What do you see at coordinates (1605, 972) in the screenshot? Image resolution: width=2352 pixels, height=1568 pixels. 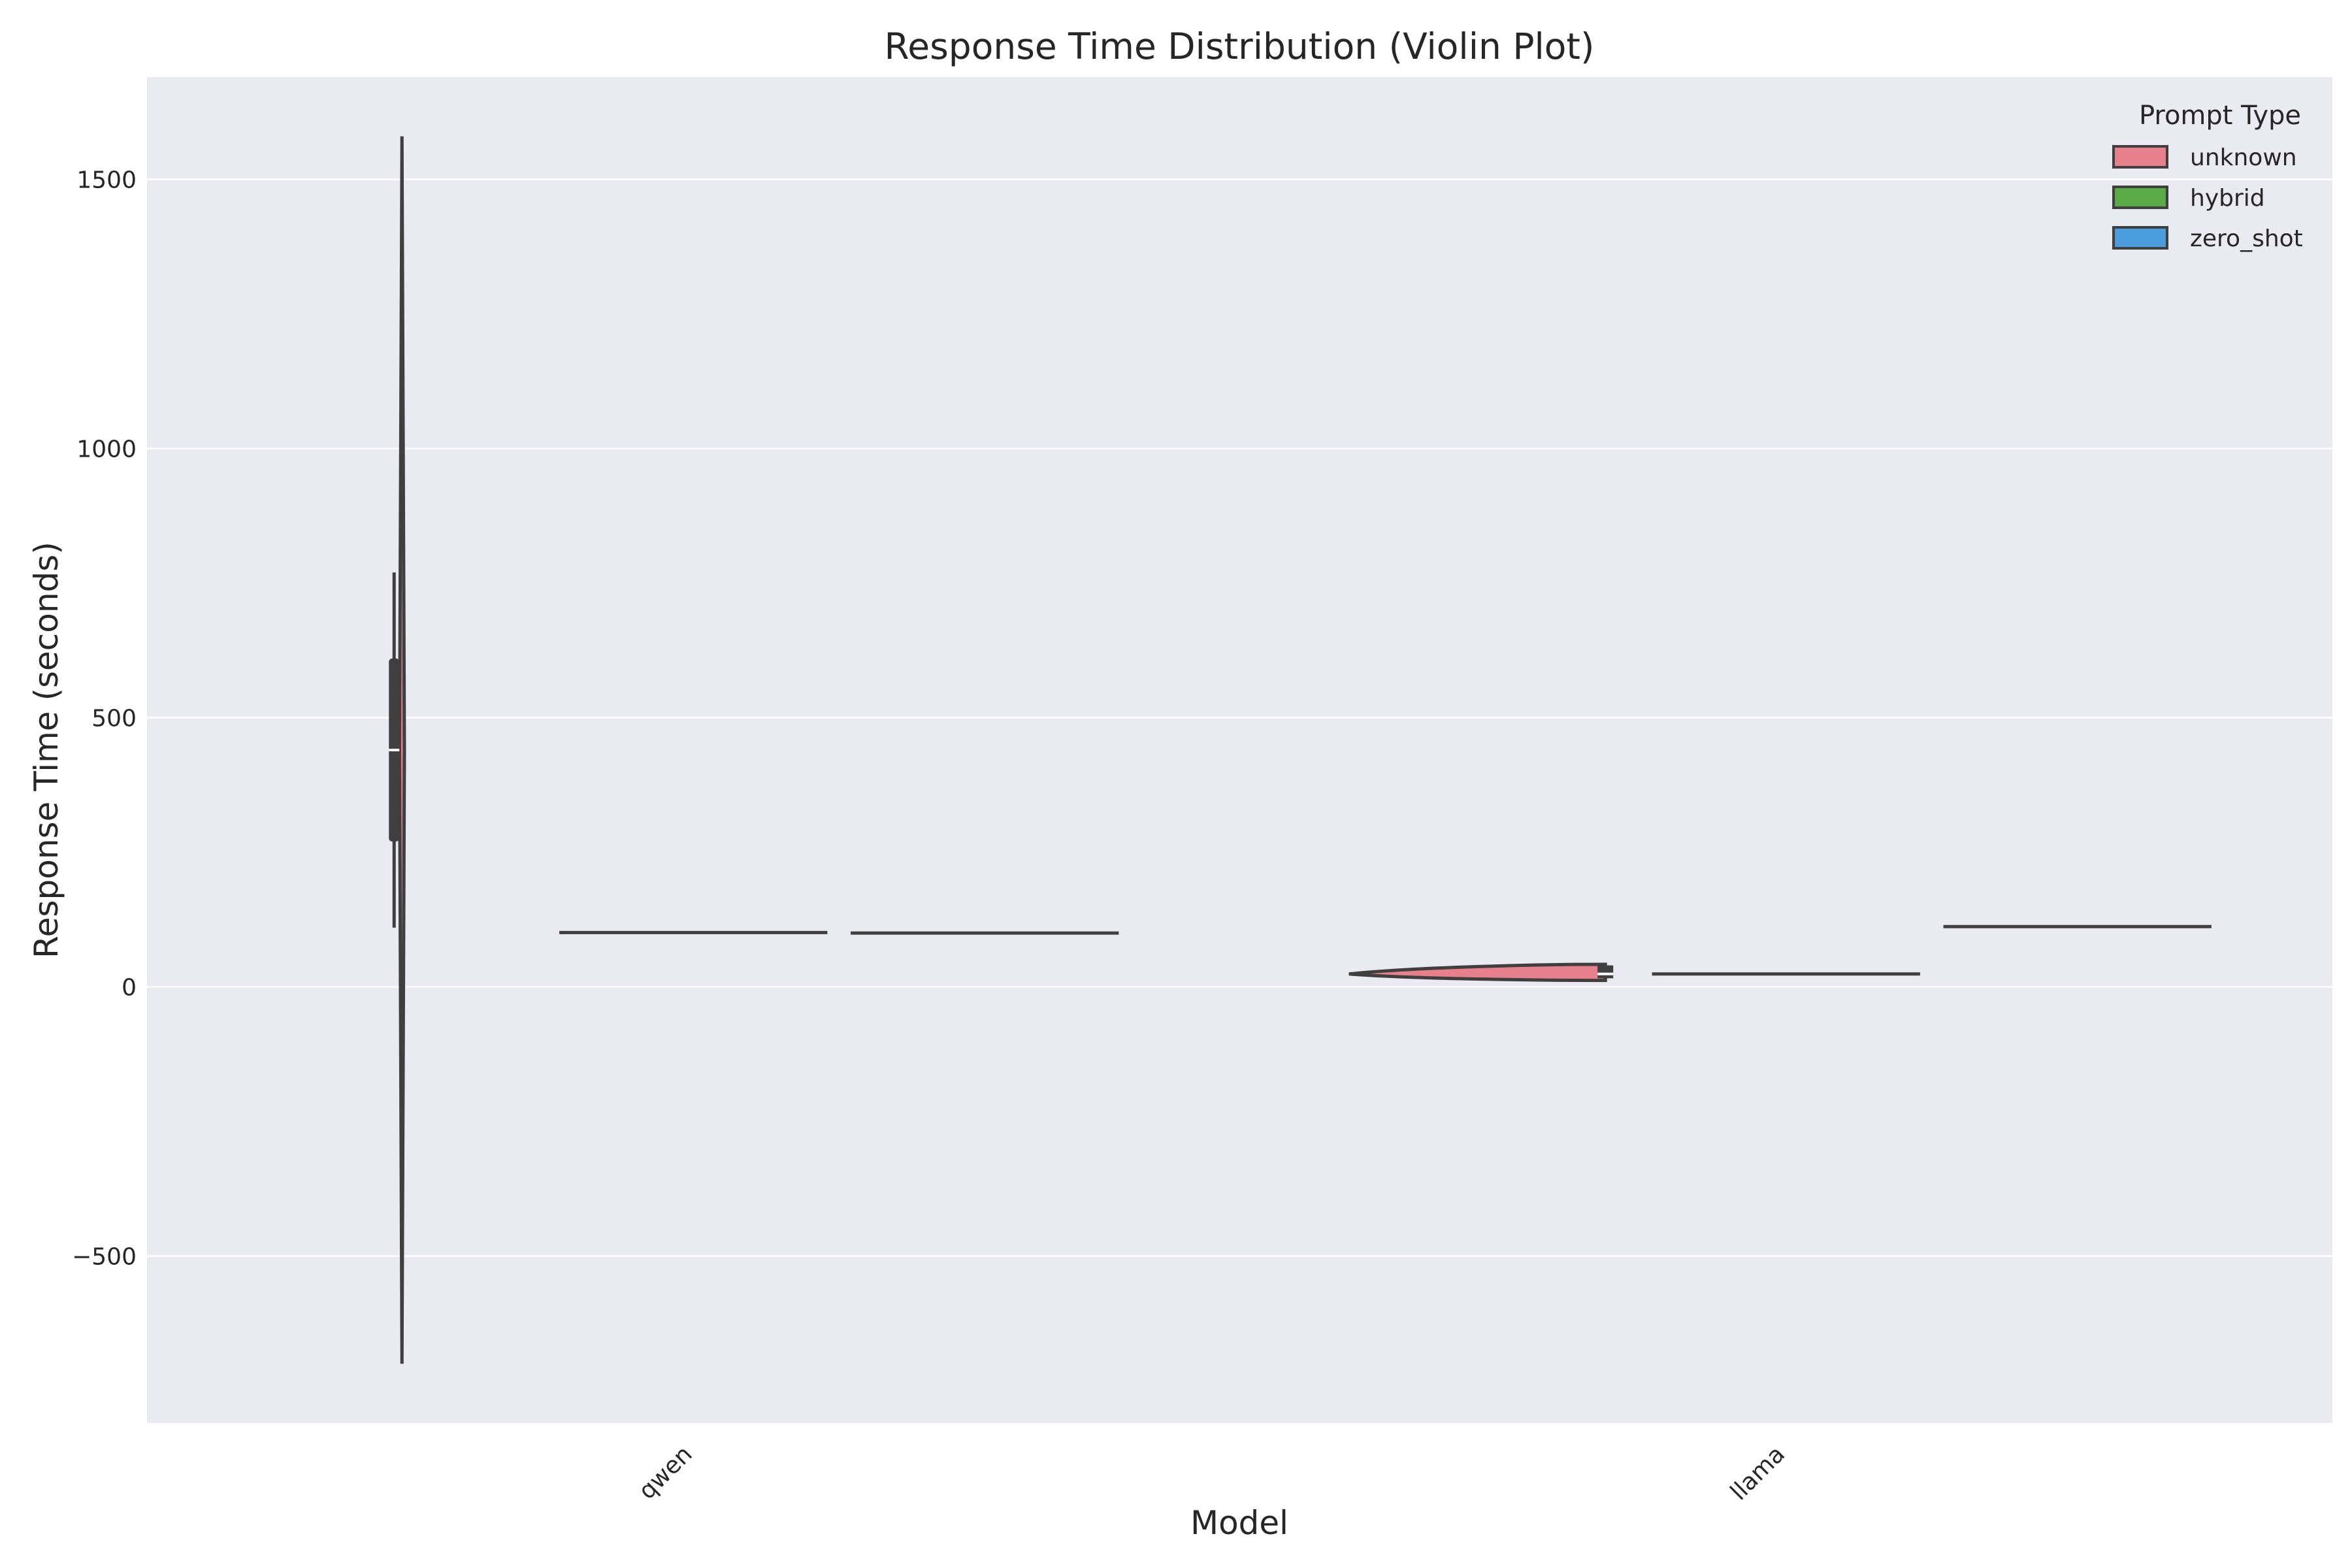 I see `violin-iqr-box` at bounding box center [1605, 972].